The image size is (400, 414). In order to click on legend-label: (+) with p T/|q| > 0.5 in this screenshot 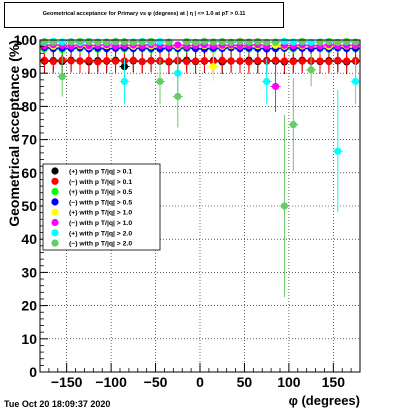, I will do `click(100, 192)`.